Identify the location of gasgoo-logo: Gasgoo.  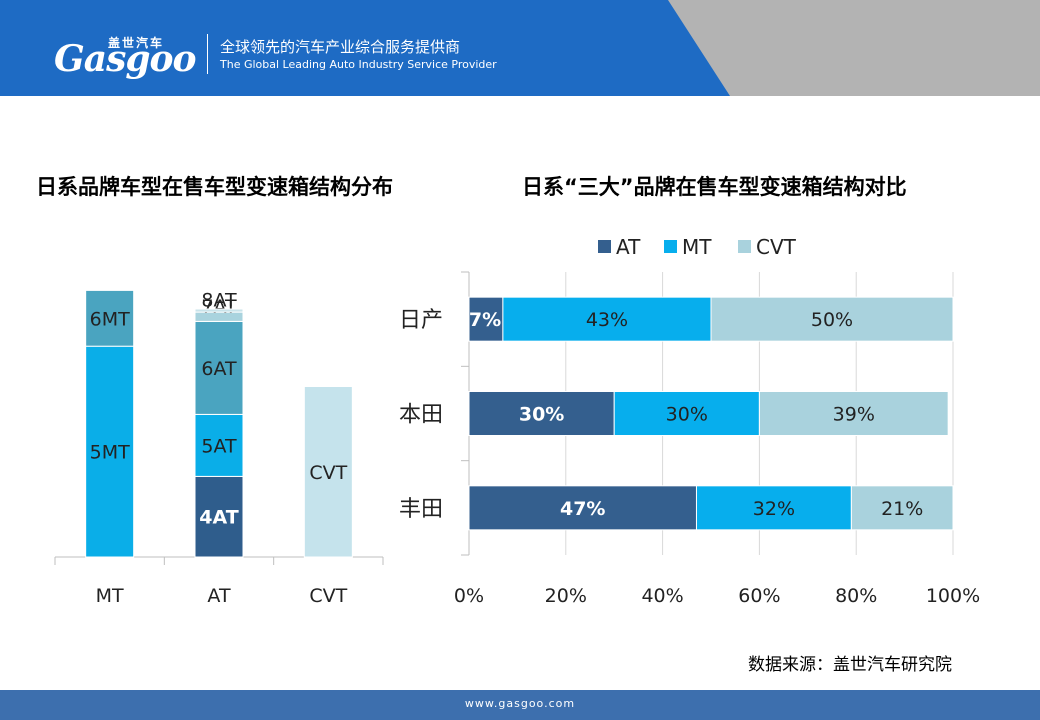
(125, 59).